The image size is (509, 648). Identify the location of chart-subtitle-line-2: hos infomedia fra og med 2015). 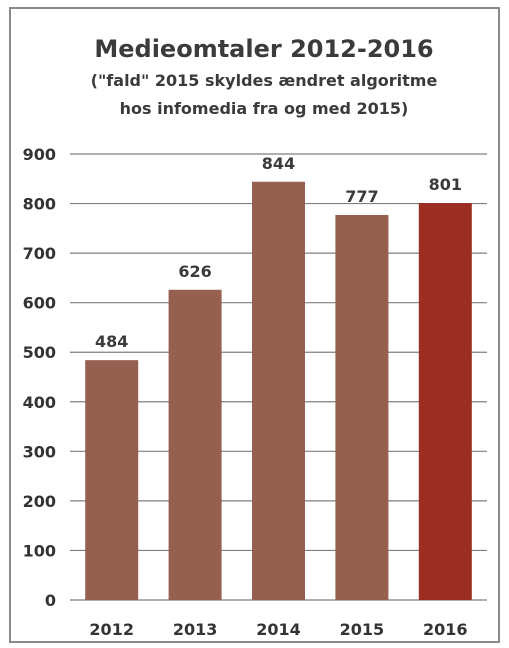
(264, 108).